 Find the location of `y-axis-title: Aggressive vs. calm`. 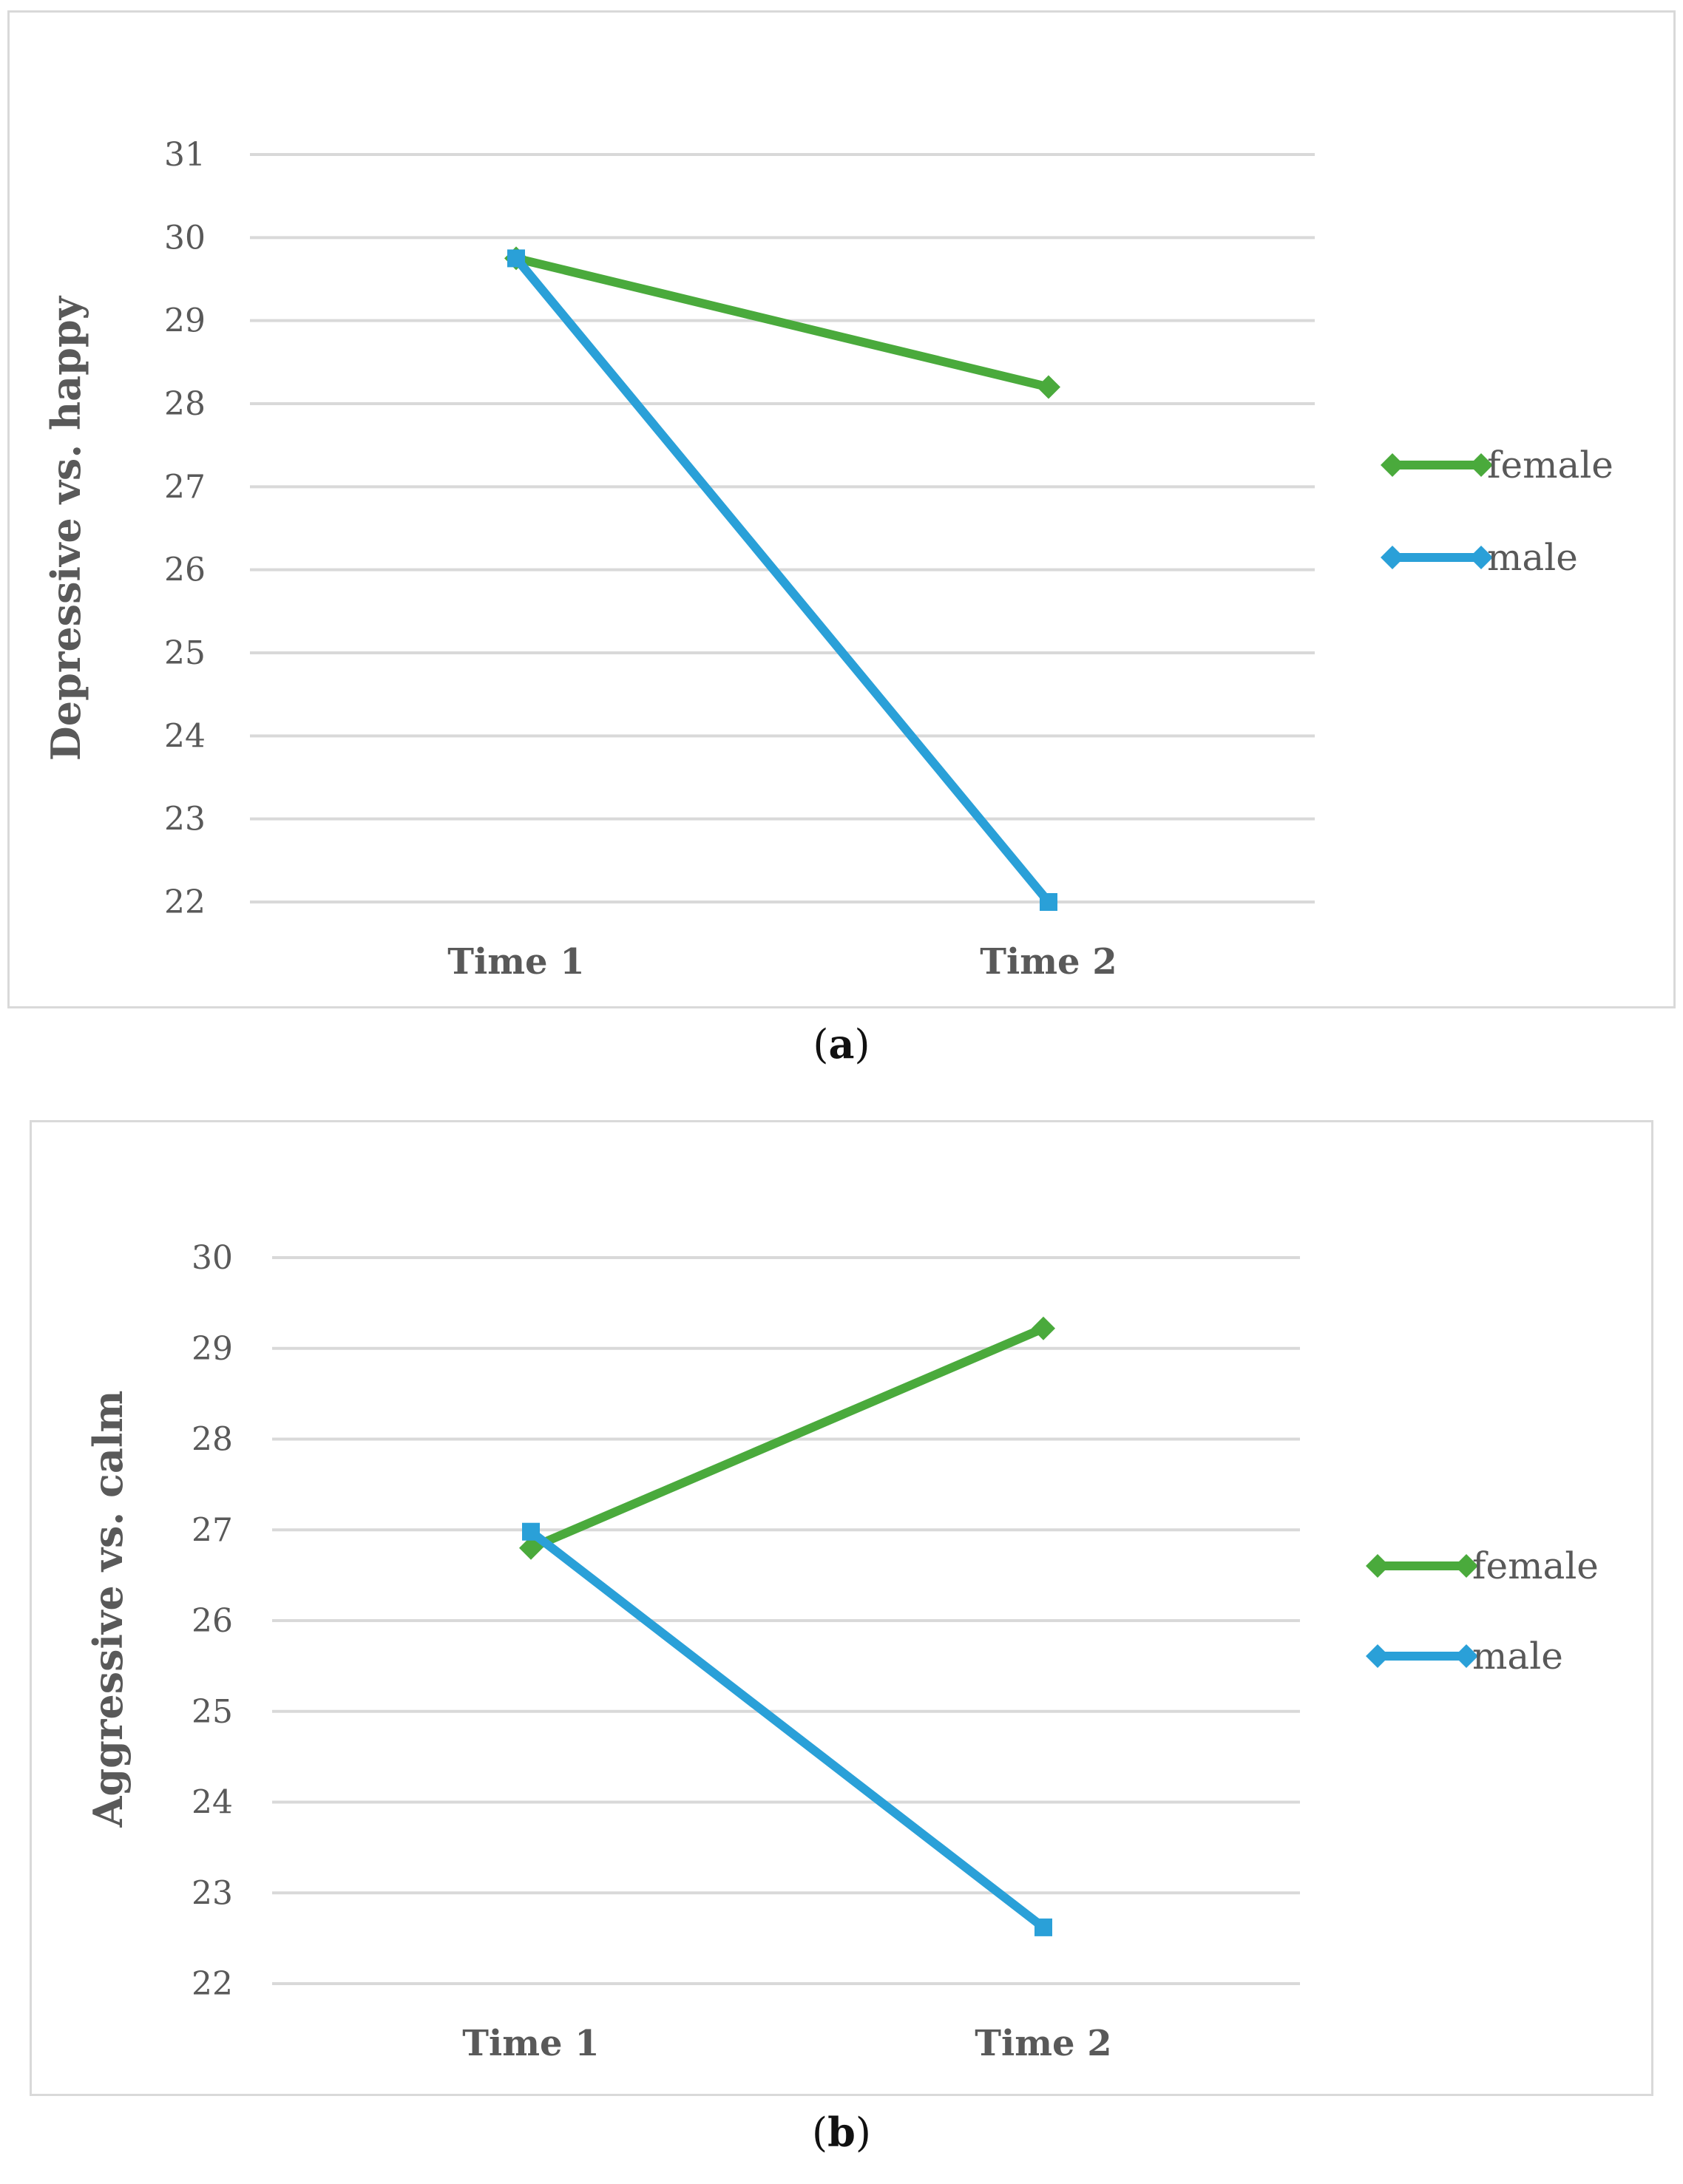

y-axis-title: Aggressive vs. calm is located at coordinates (108, 1610).